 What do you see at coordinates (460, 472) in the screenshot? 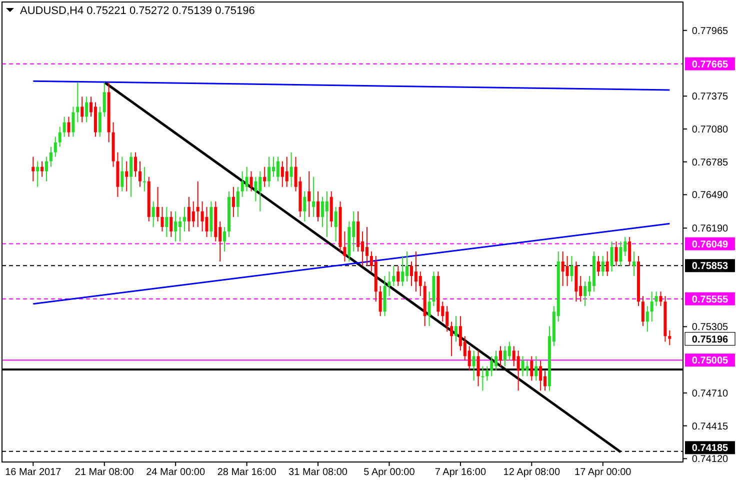
I see `x-tick-label: 7 Apr 16:00` at bounding box center [460, 472].